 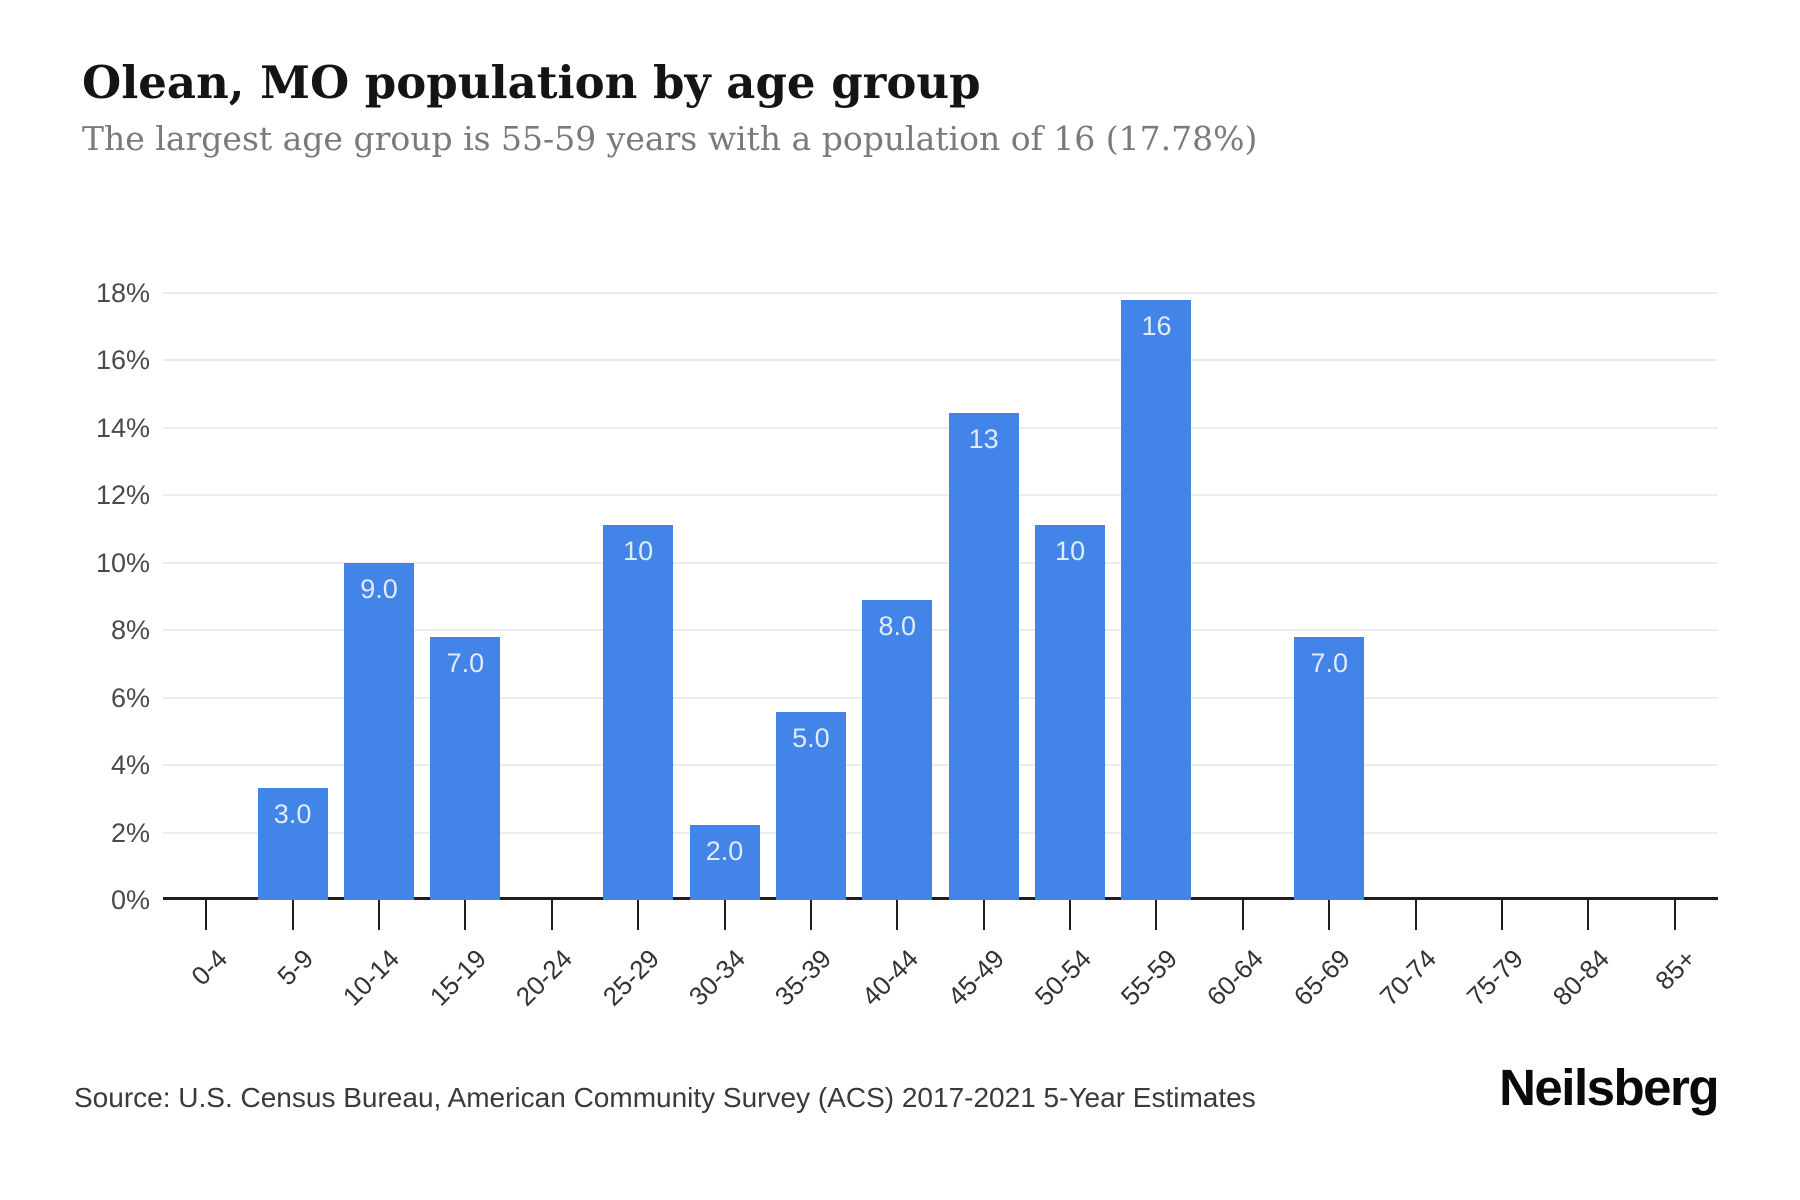 What do you see at coordinates (122, 360) in the screenshot?
I see `y-axis-label: 16%` at bounding box center [122, 360].